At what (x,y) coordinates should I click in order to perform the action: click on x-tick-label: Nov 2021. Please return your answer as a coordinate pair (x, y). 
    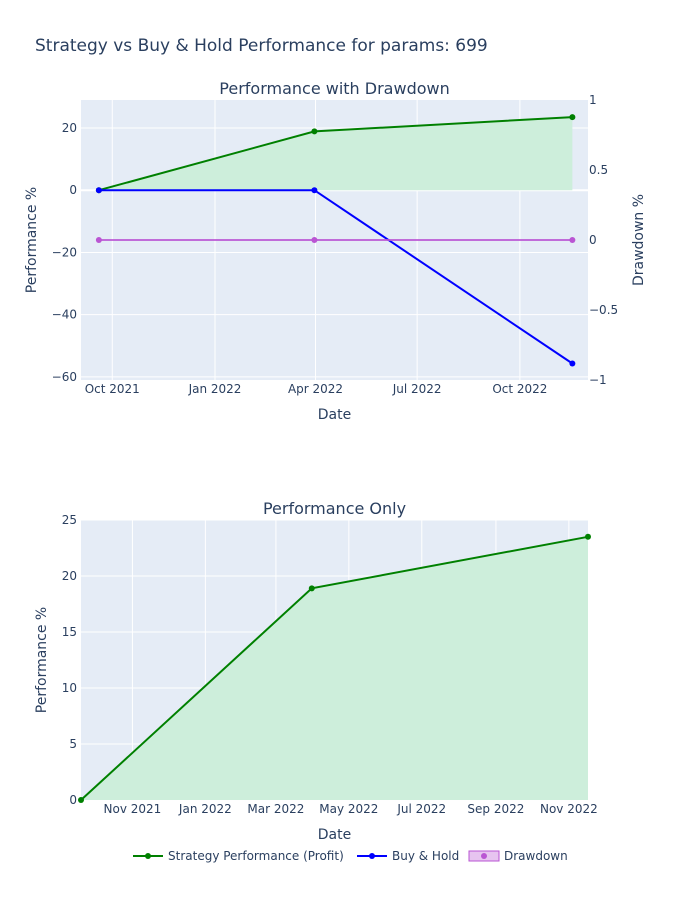
    Looking at the image, I should click on (133, 809).